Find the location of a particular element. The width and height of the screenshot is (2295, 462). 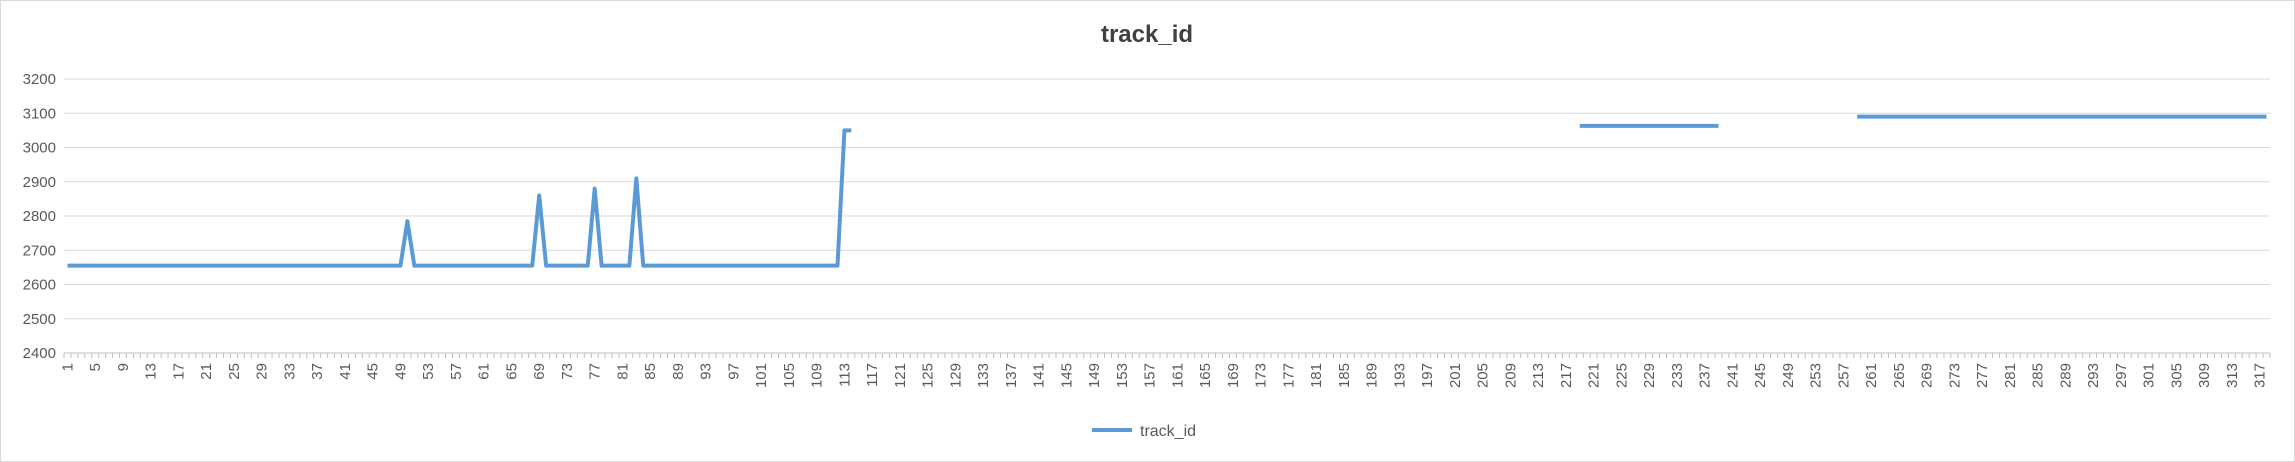

x-tick-label: 53 is located at coordinates (428, 371).